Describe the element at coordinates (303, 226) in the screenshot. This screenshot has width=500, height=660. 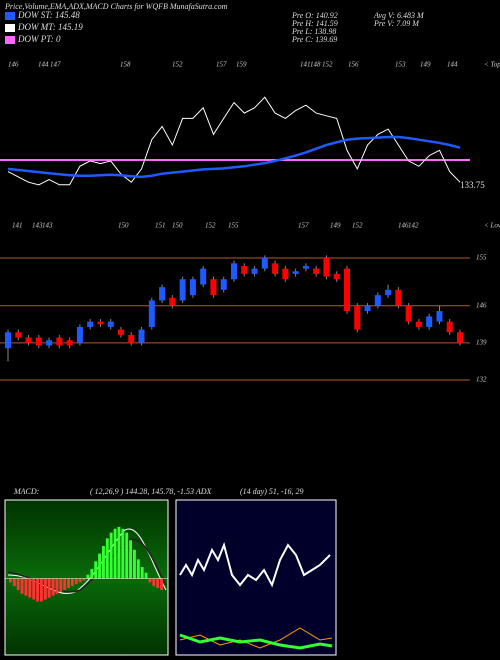
I see `low-label: 157` at that location.